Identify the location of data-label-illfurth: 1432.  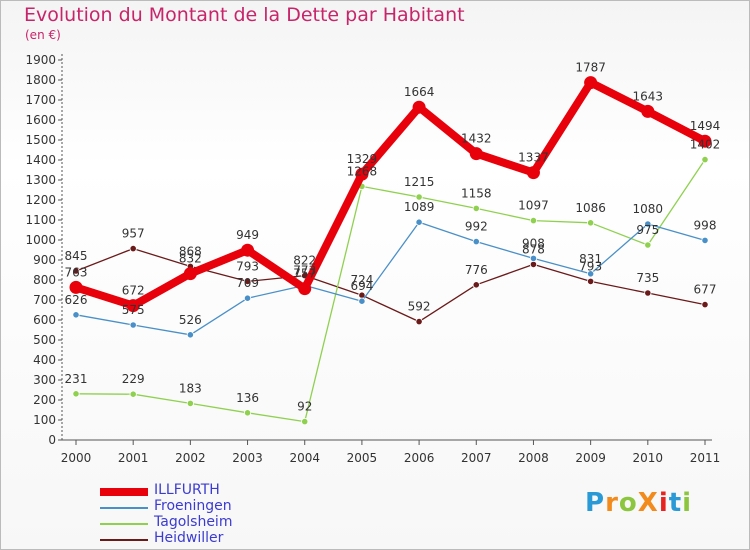
(476, 139).